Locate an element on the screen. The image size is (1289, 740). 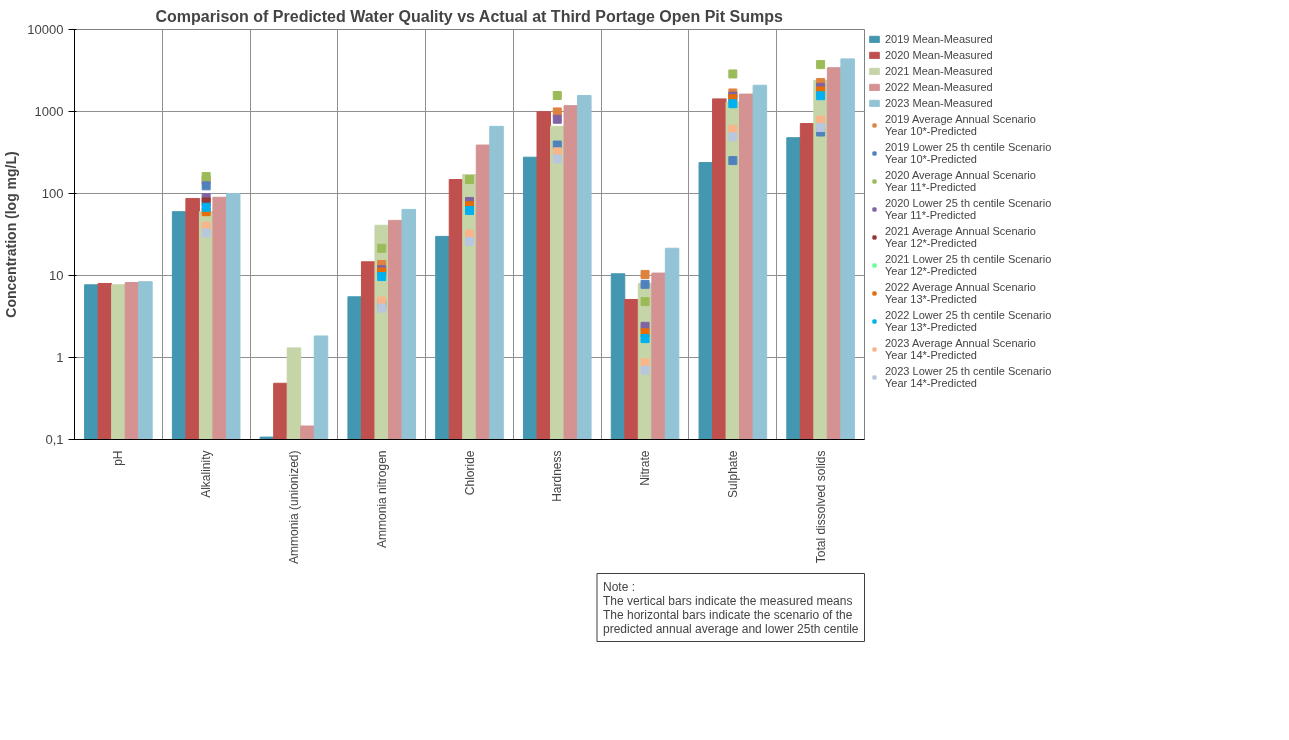
legend-label: 2022 Lower 25 th centile Scenario Year 13*-Predicted is located at coordinates (968, 321).